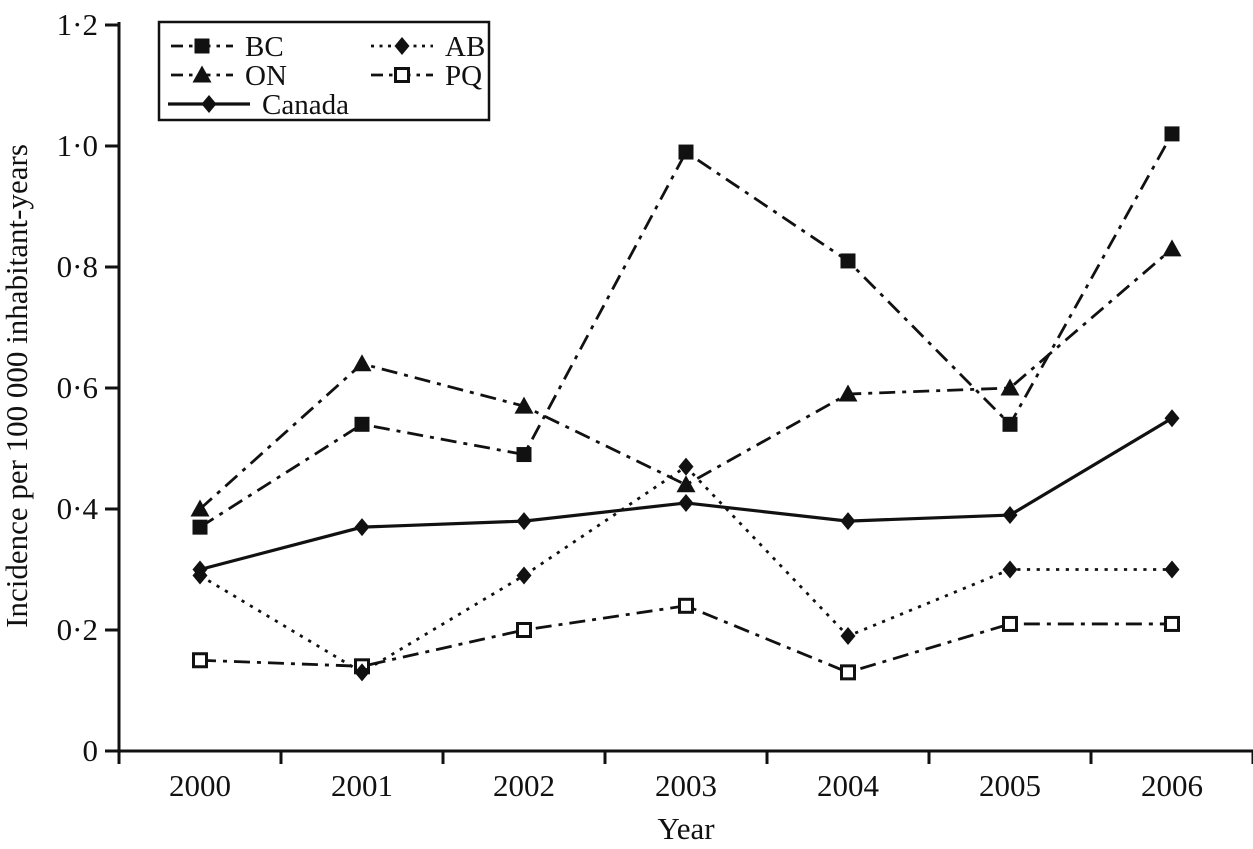 The image size is (1253, 849). Describe the element at coordinates (77, 145) in the screenshot. I see `y-tick-label: 1·0` at that location.